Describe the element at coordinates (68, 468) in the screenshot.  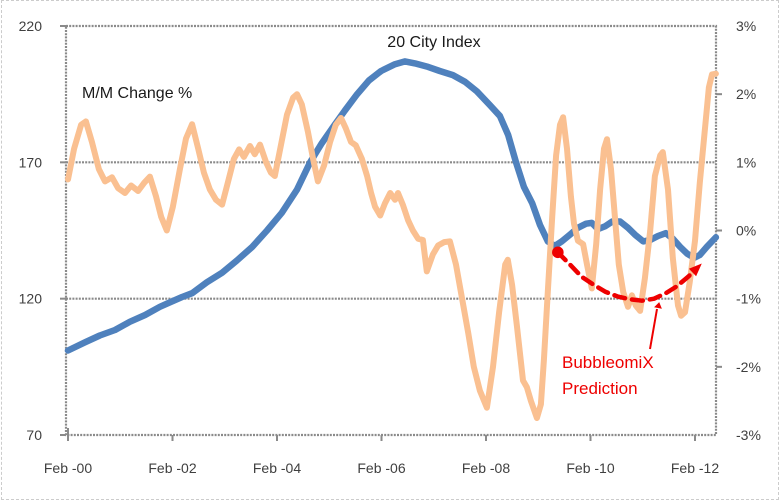
I see `x-axis-tick-label: Feb -00` at that location.